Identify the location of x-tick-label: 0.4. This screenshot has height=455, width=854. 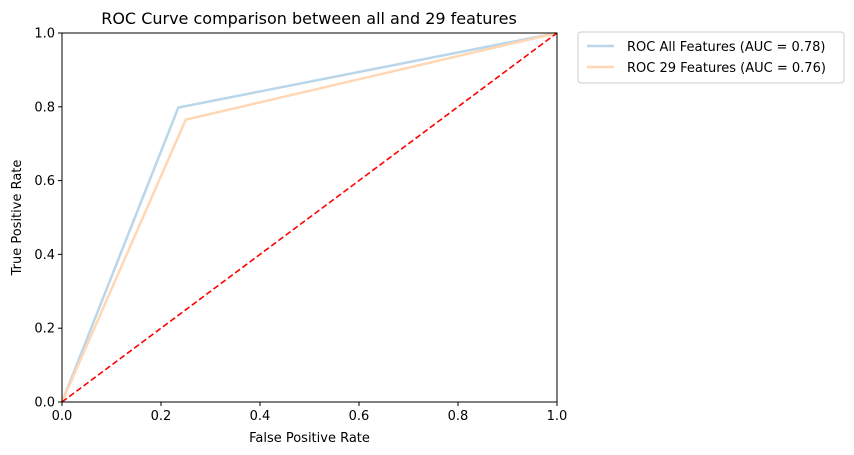
(260, 416).